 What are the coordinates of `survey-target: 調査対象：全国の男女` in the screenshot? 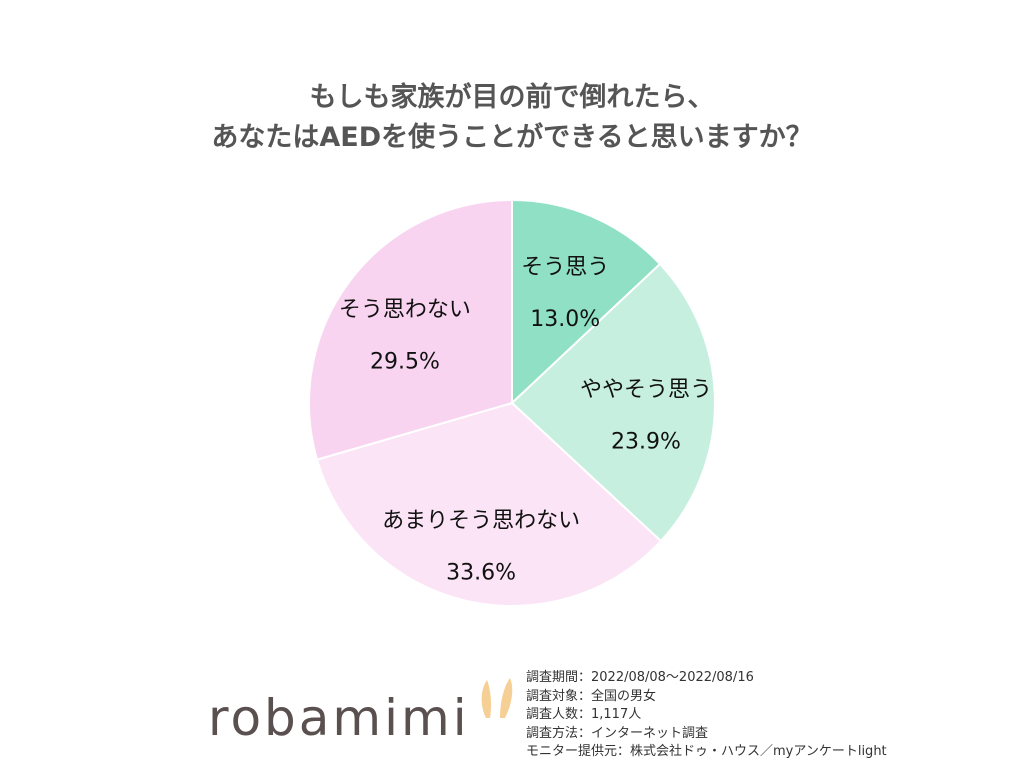 It's located at (591, 696).